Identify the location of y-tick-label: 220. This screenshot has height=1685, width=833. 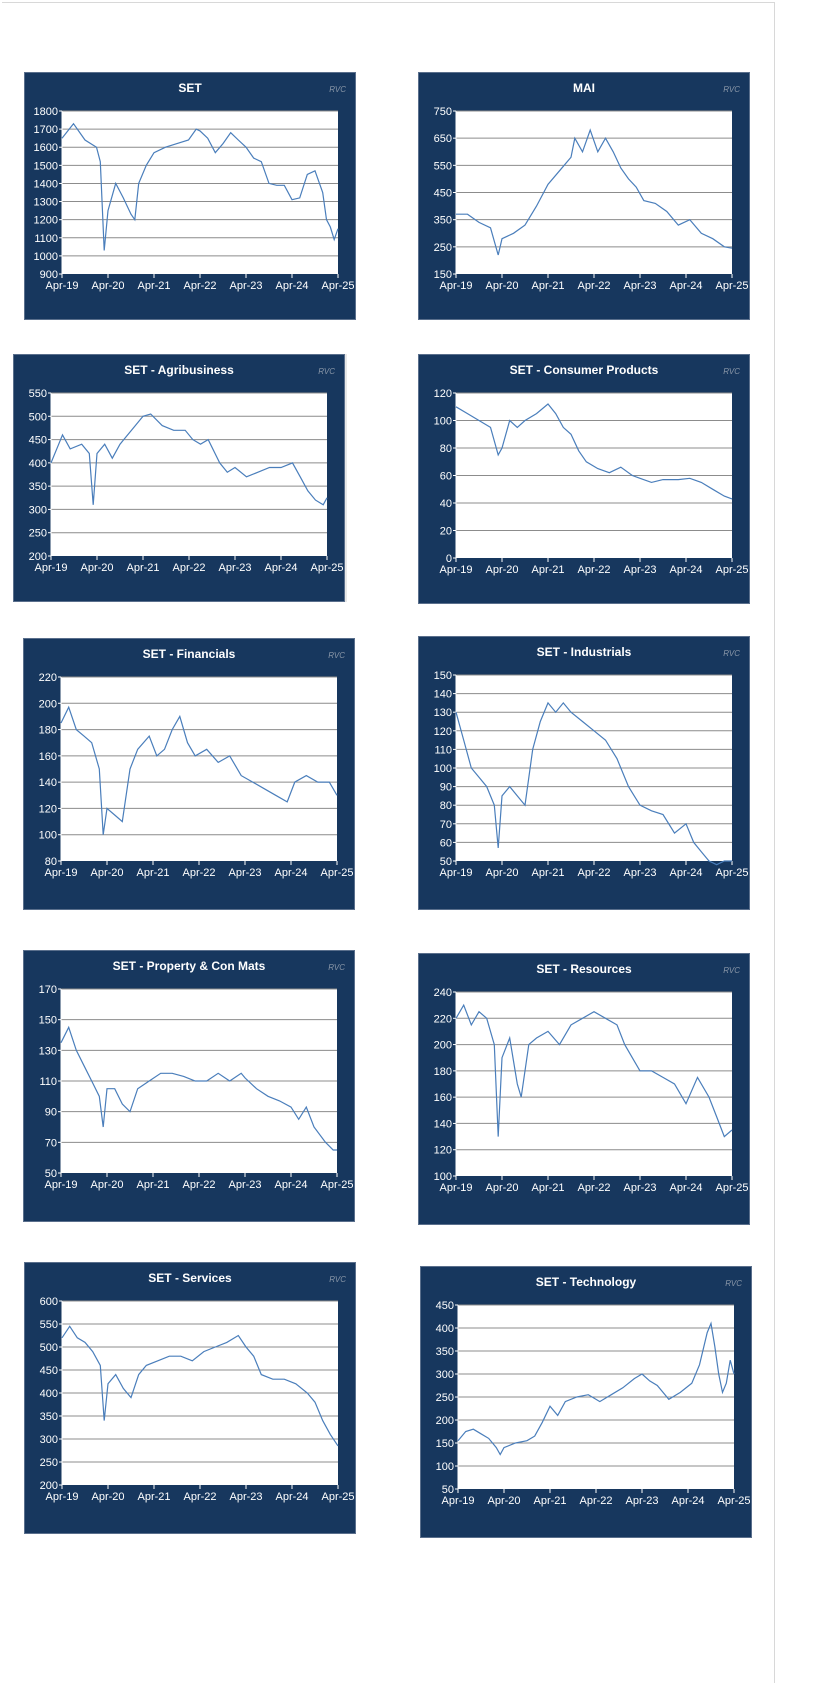
(48, 678).